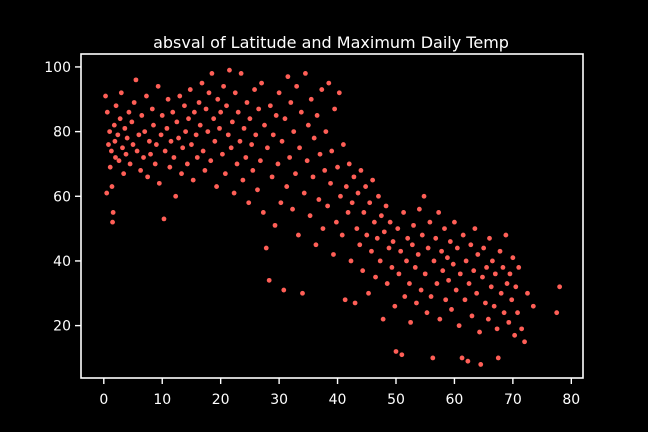  What do you see at coordinates (62, 327) in the screenshot?
I see `y-tick-label: 20` at bounding box center [62, 327].